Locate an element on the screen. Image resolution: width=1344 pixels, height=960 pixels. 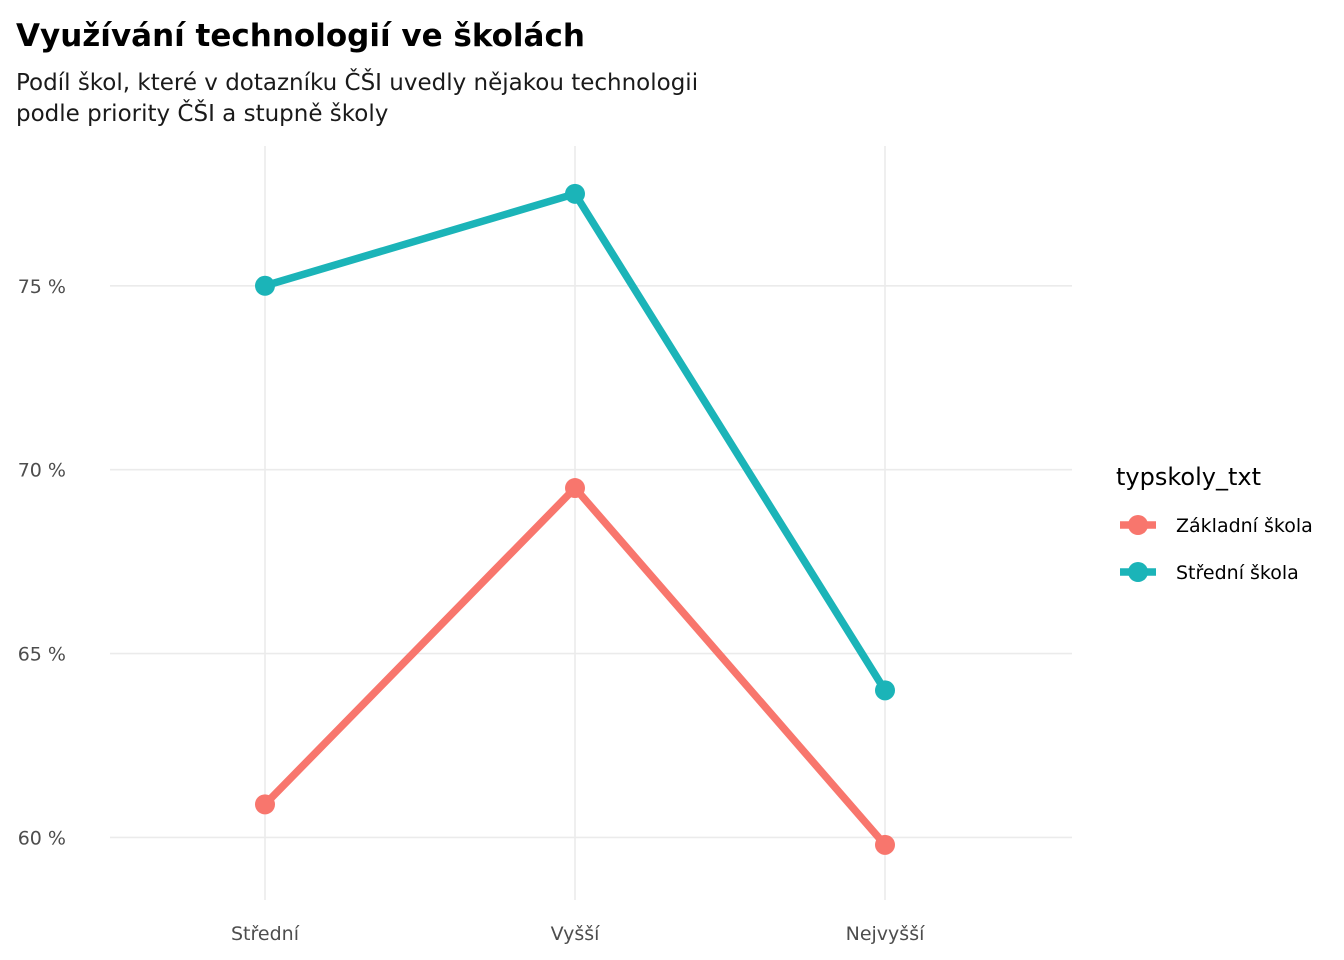
legend-label: Základní škola is located at coordinates (1244, 526).